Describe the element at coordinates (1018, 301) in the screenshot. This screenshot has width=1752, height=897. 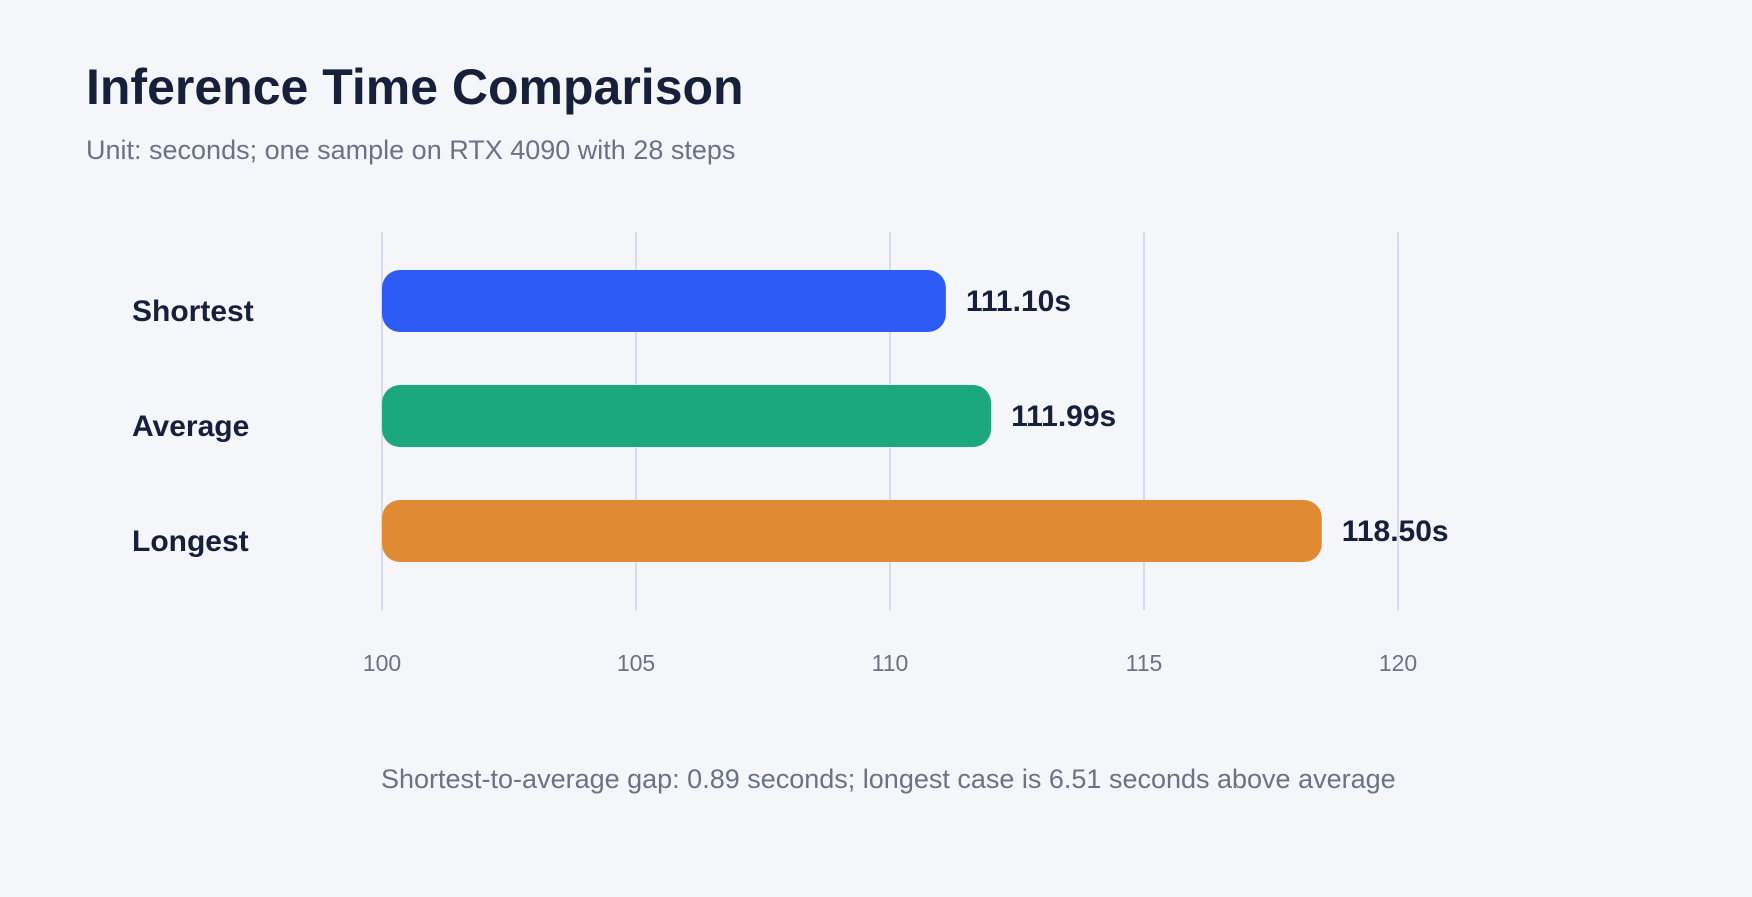
I see `value-label: 111.10s` at that location.